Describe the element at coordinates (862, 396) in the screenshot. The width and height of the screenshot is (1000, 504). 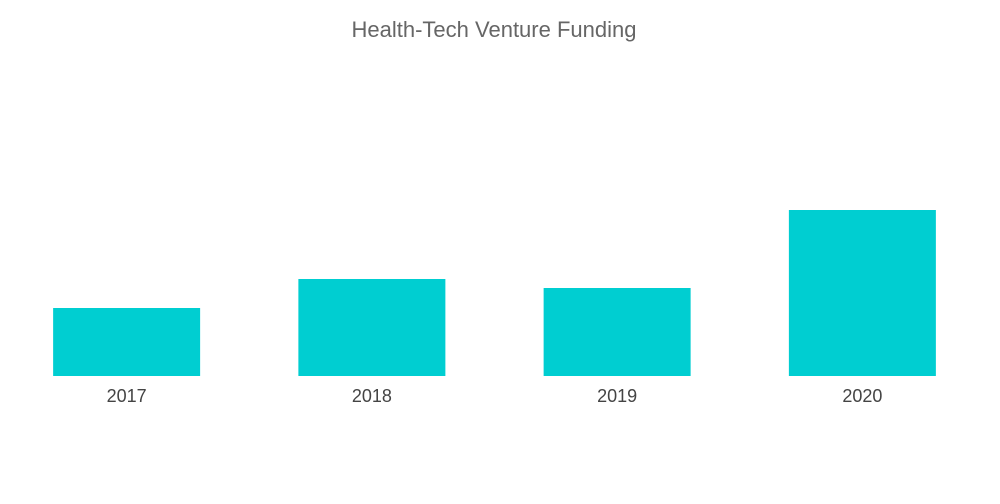
I see `x-tick-label: 2020` at that location.